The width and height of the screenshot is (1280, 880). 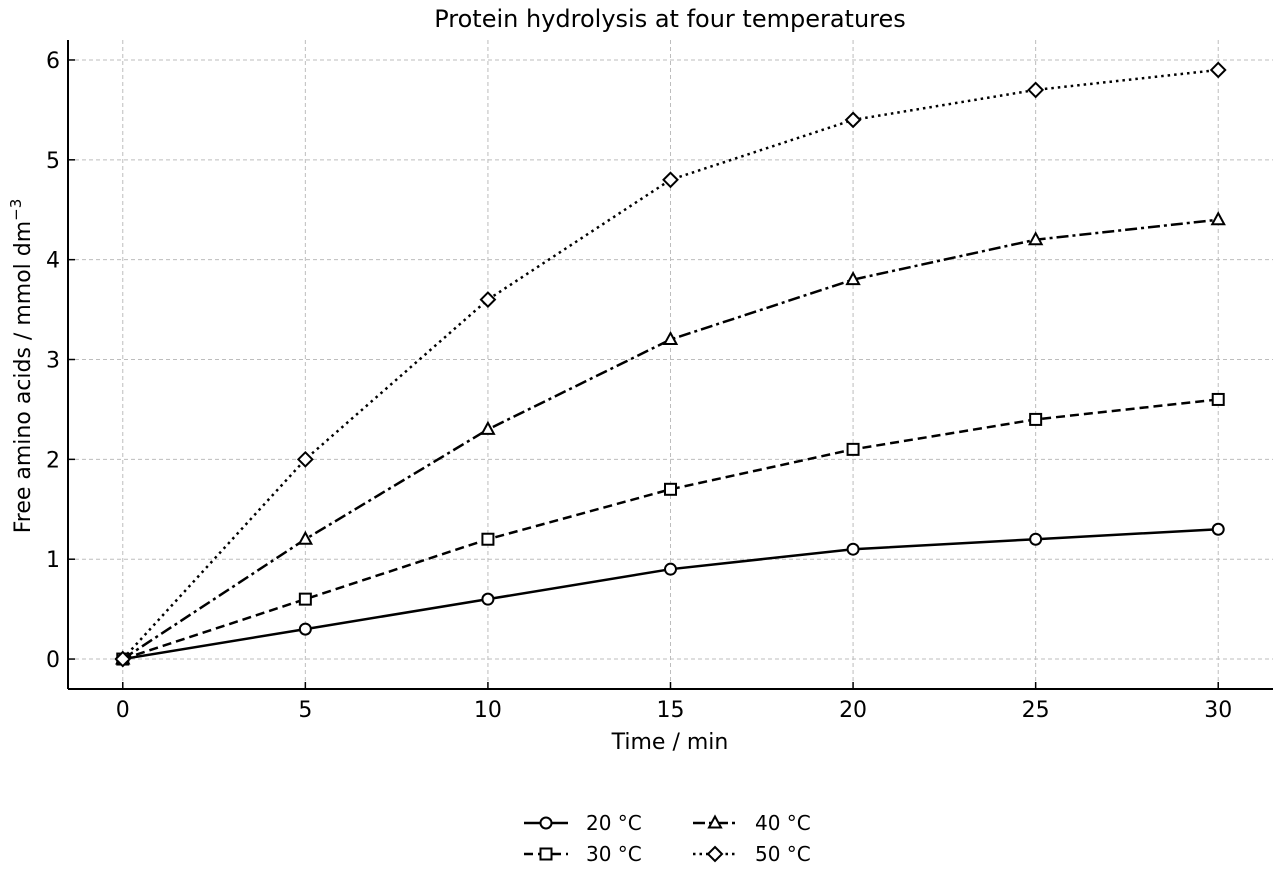 I want to click on legend-label: 40 °C, so click(x=783, y=823).